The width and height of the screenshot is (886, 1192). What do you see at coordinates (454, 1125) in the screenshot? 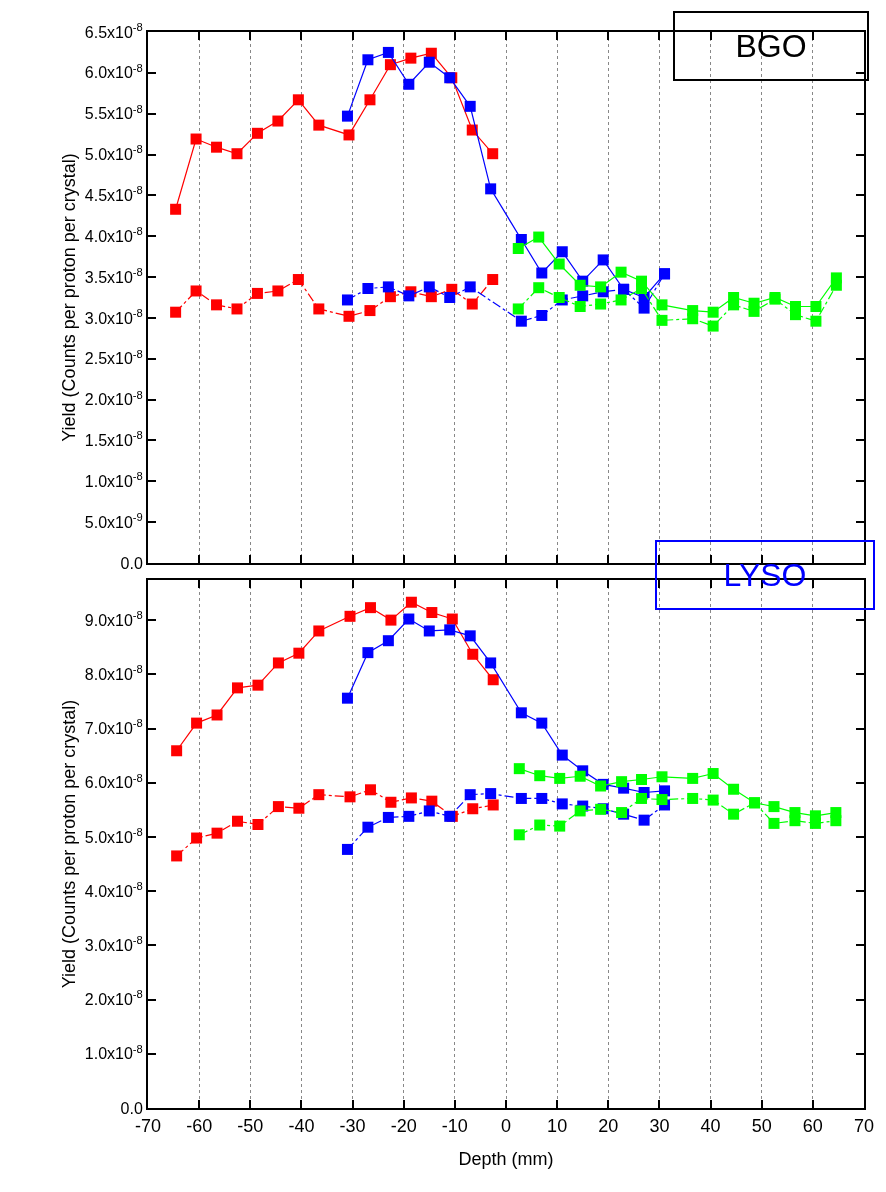
I see `x-tick-label: -10` at bounding box center [454, 1125].